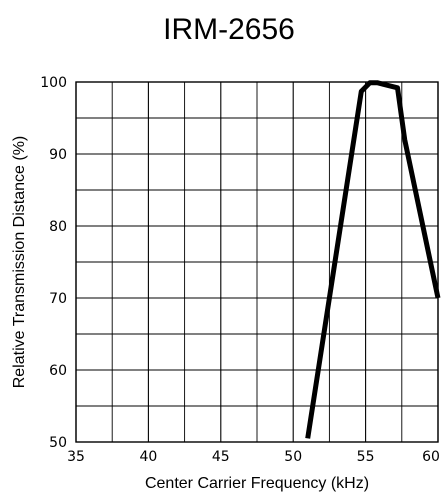 Image resolution: width=444 pixels, height=495 pixels. What do you see at coordinates (253, 457) in the screenshot?
I see `x-tick-labels: 35 40 45 50 55 60` at bounding box center [253, 457].